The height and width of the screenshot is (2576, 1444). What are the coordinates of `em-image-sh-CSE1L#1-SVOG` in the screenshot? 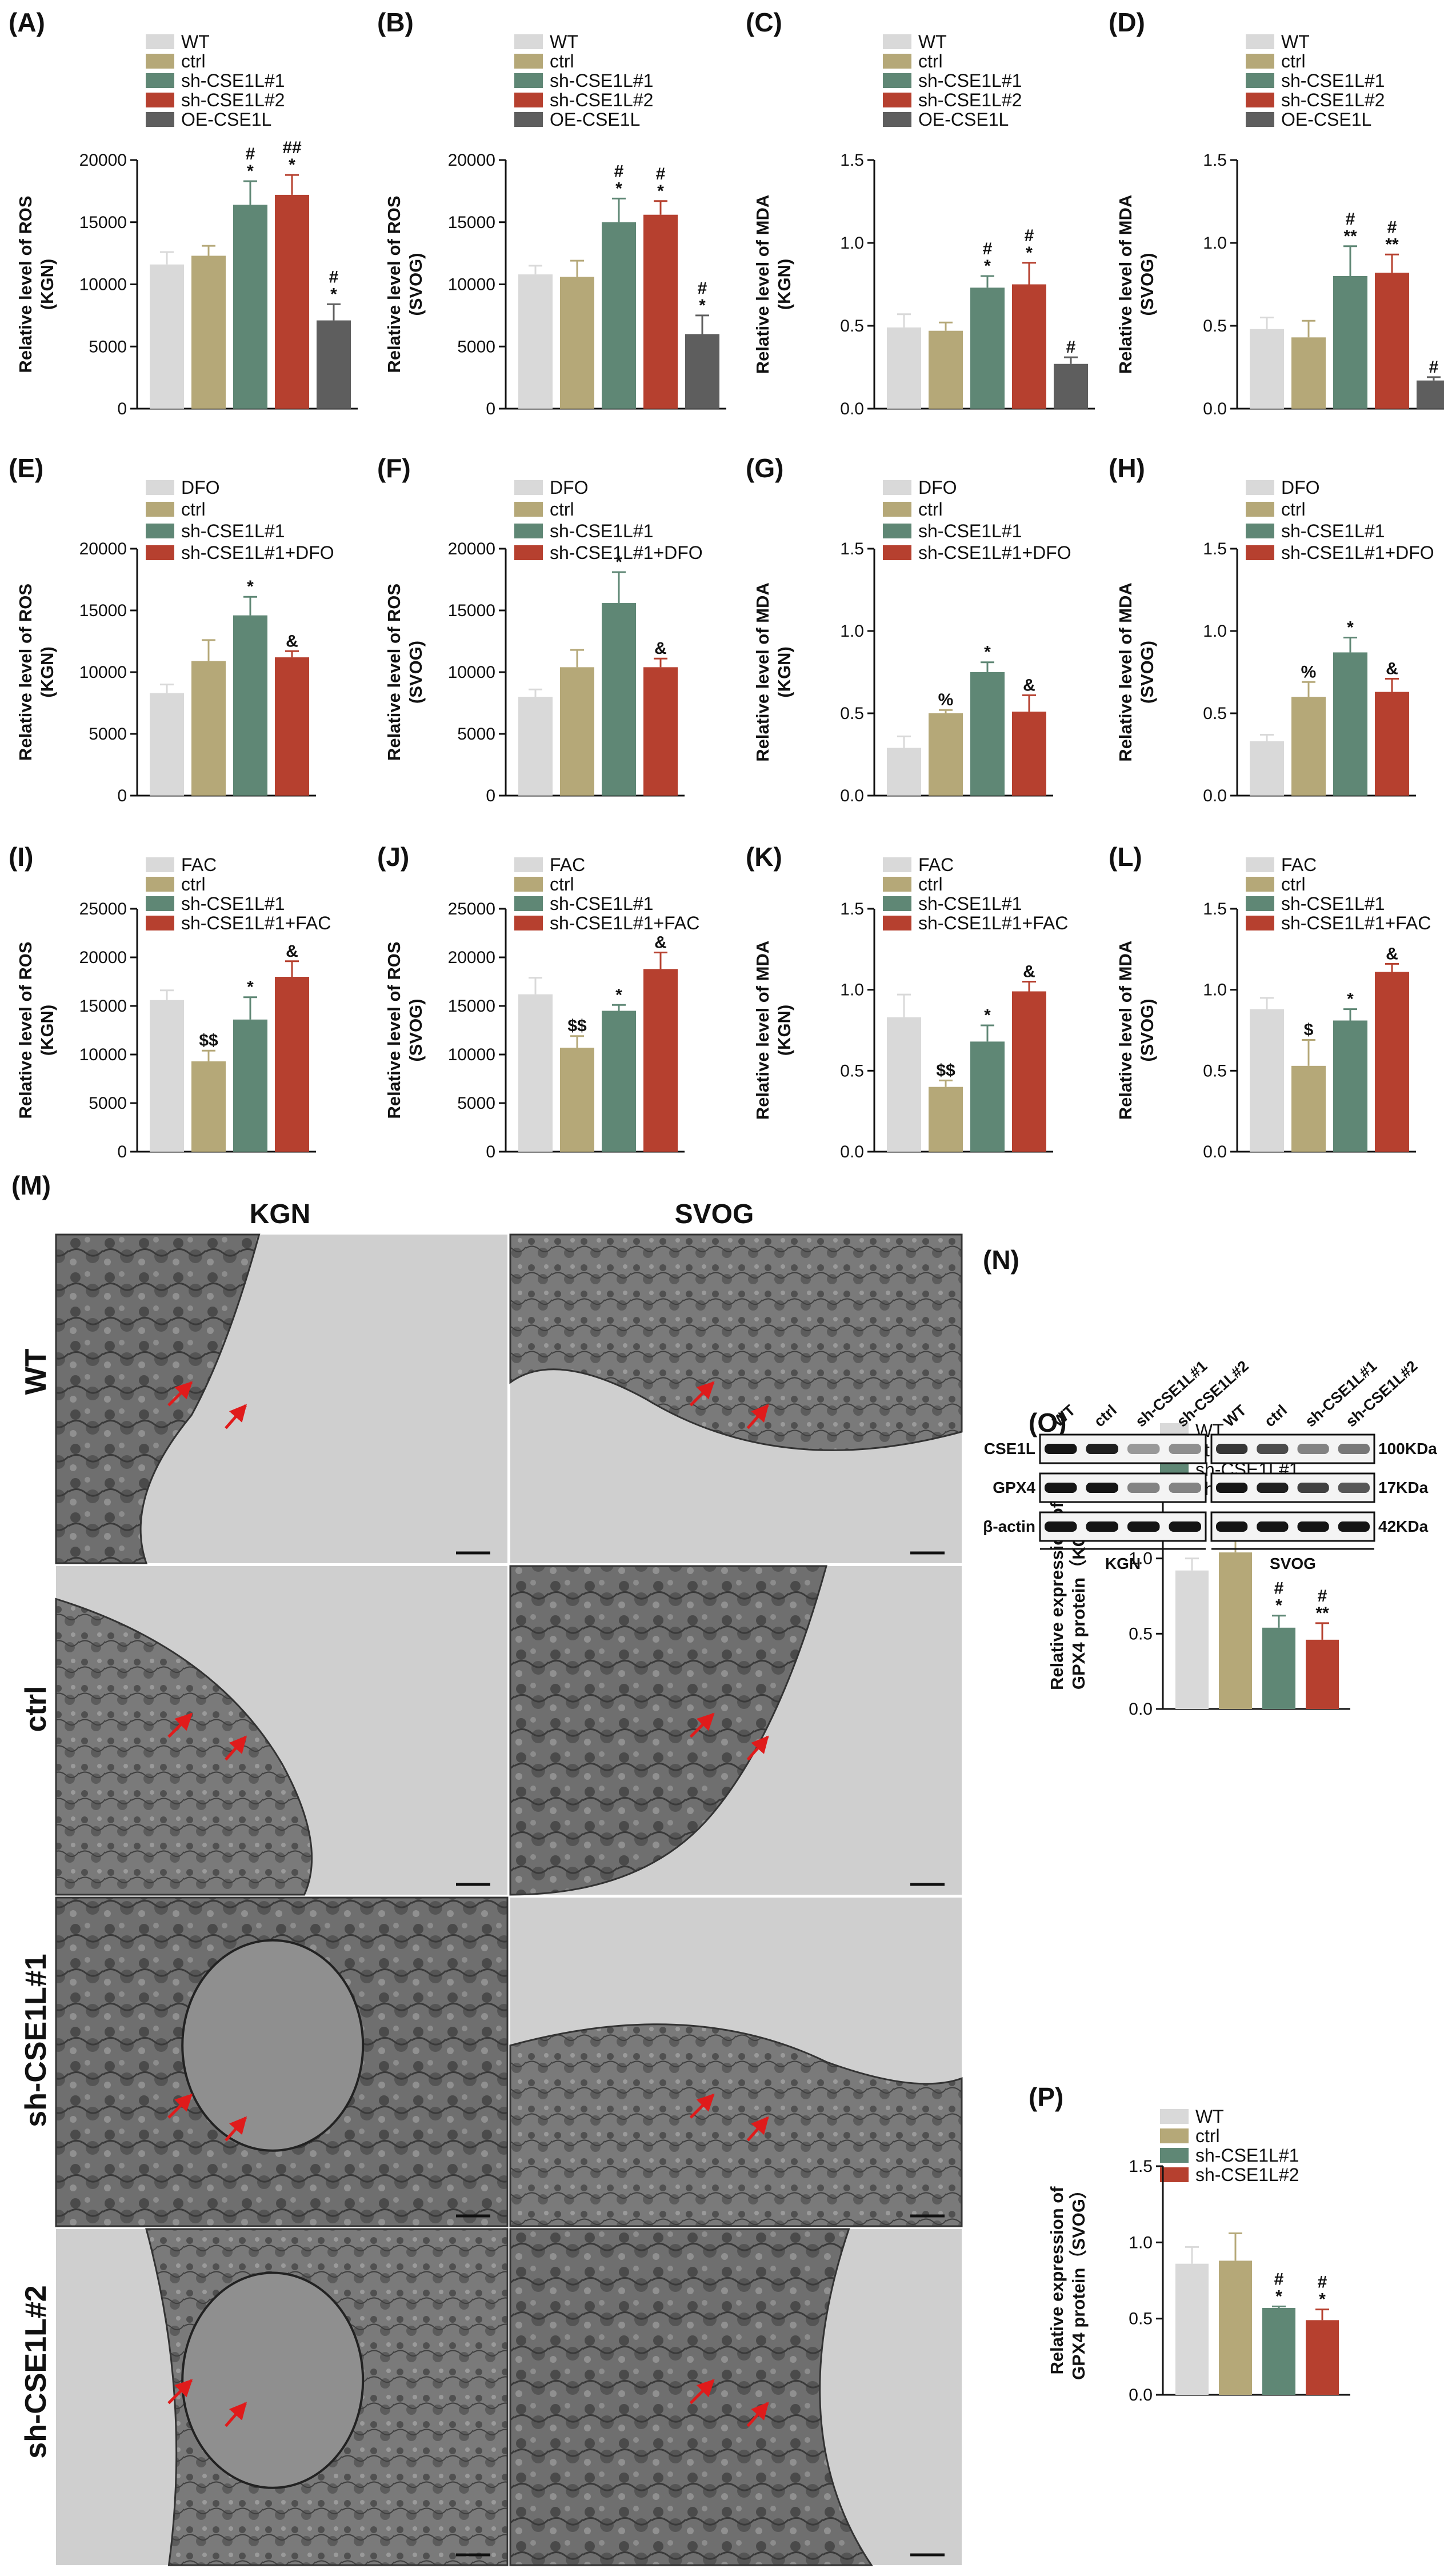 It's located at (736, 2062).